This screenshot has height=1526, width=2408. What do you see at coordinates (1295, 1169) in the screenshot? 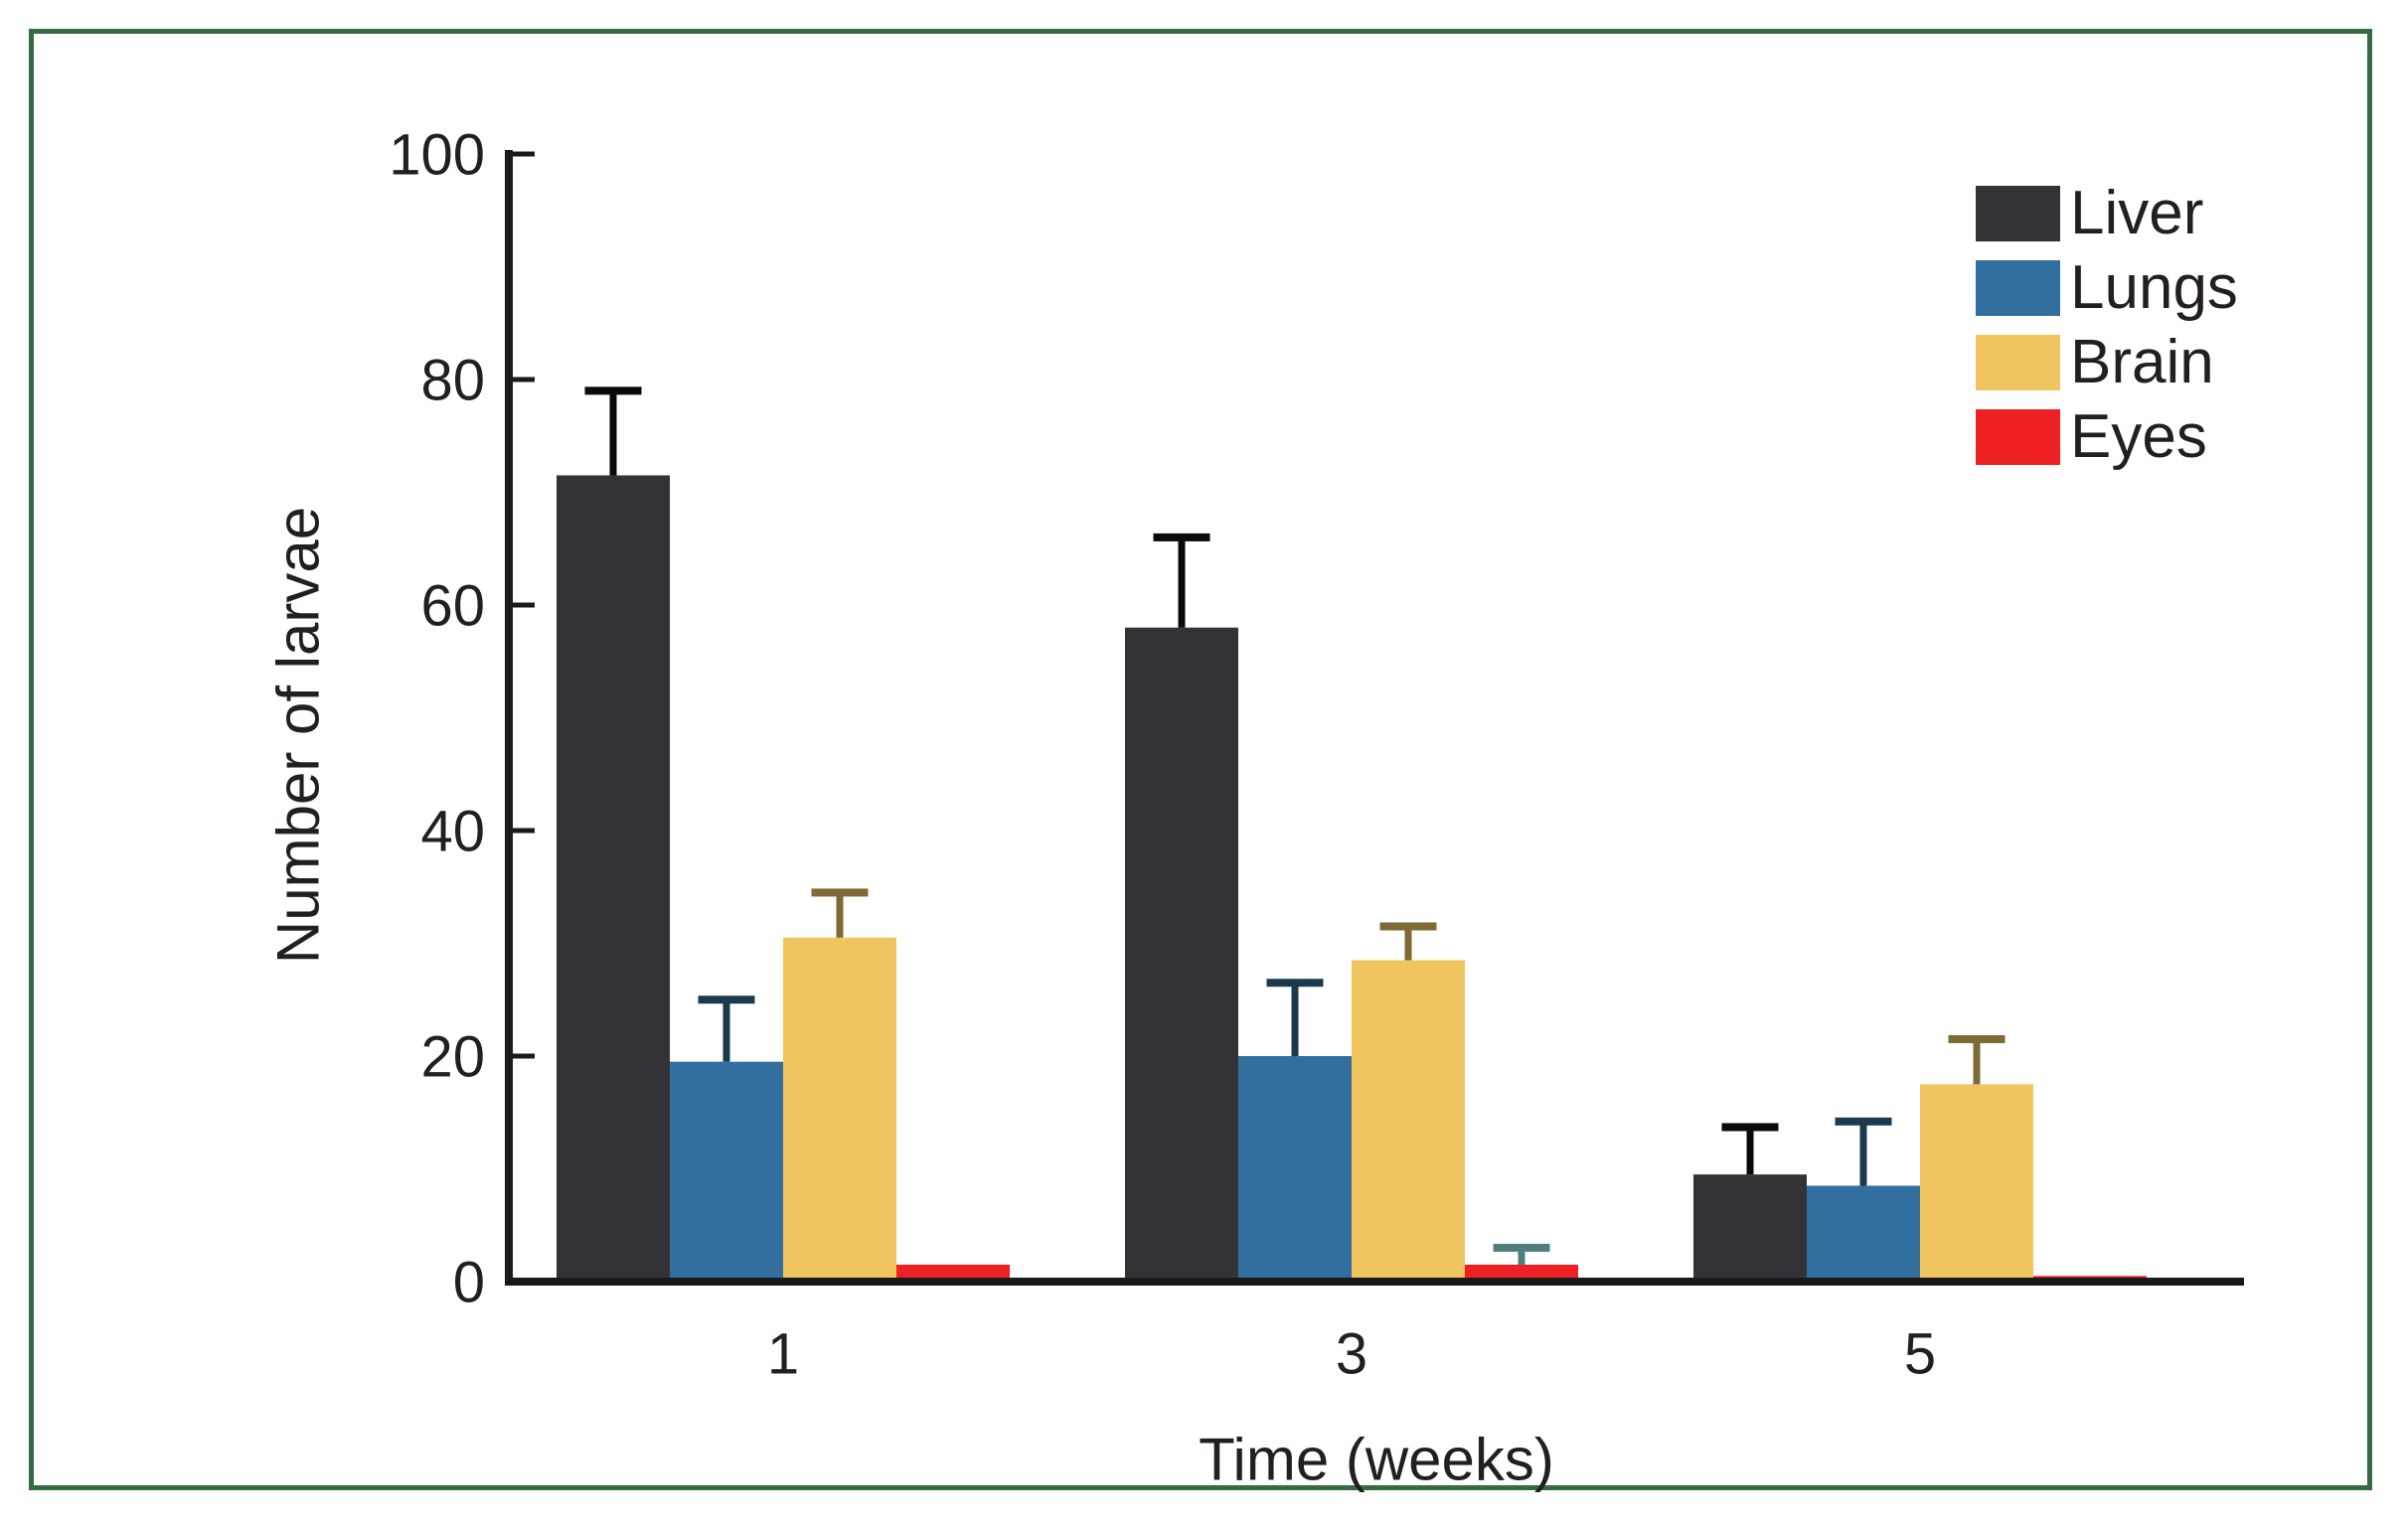
I see `bar-lungs-week3` at bounding box center [1295, 1169].